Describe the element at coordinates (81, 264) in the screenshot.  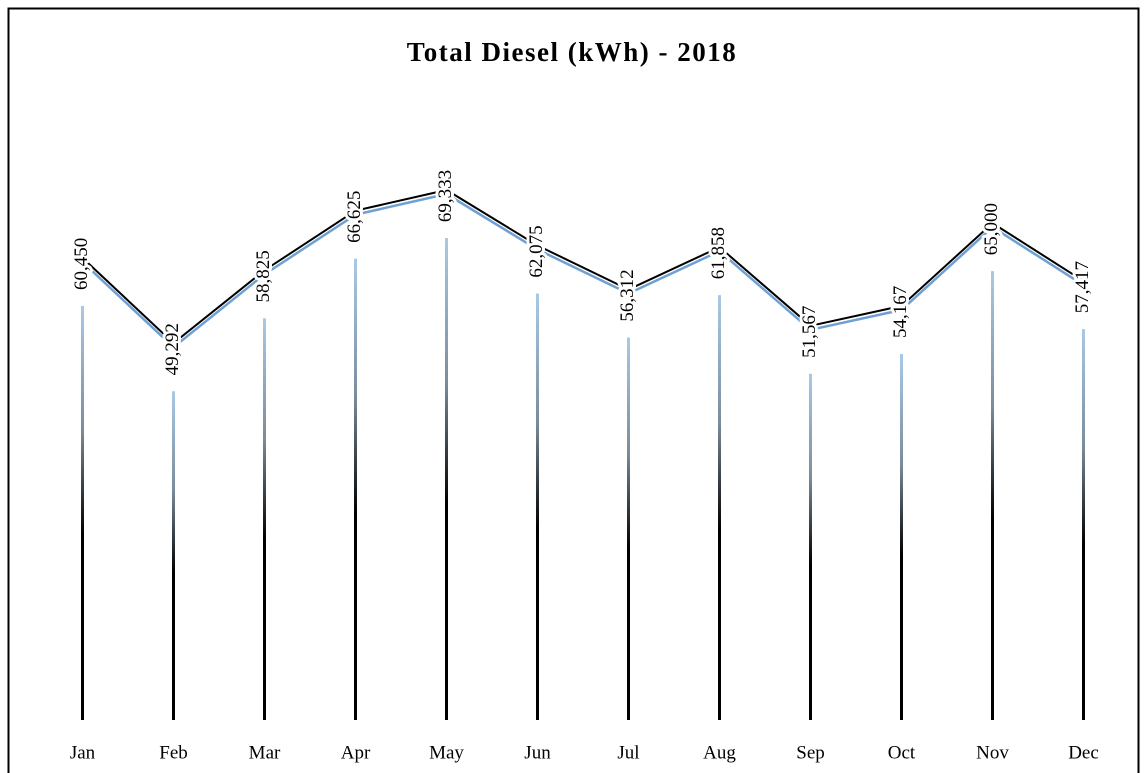
I see `value-label: 60,450` at that location.